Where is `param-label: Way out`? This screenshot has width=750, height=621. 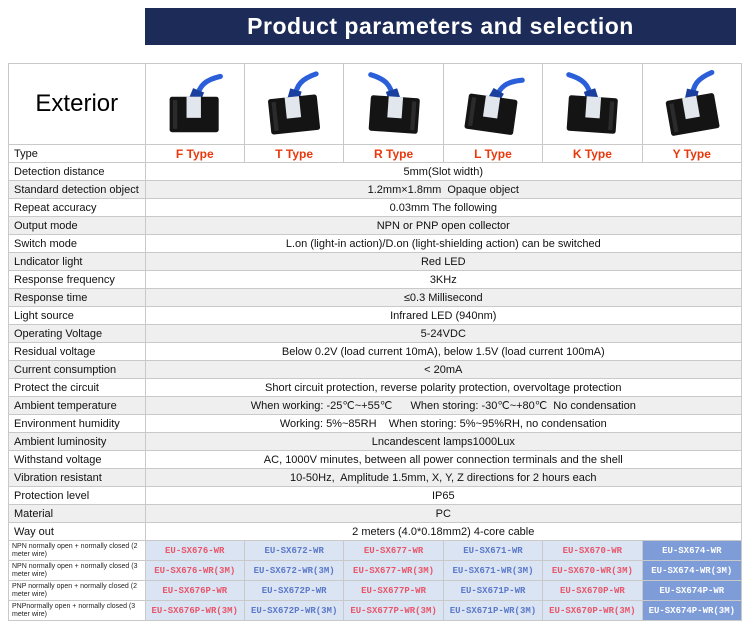
param-label: Way out is located at coordinates (77, 531).